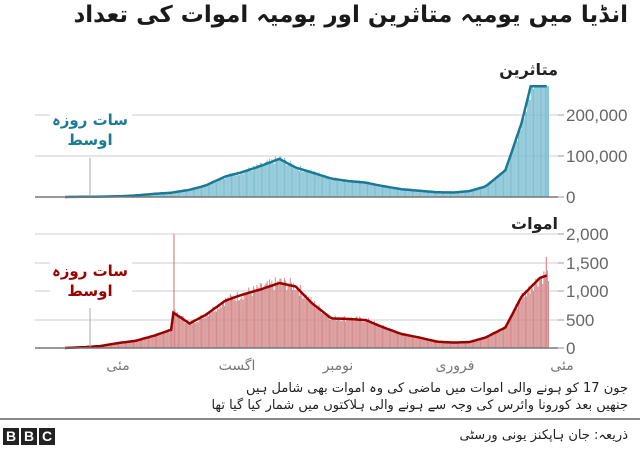 This screenshot has width=640, height=450. What do you see at coordinates (320, 419) in the screenshot?
I see `footer-divider` at bounding box center [320, 419].